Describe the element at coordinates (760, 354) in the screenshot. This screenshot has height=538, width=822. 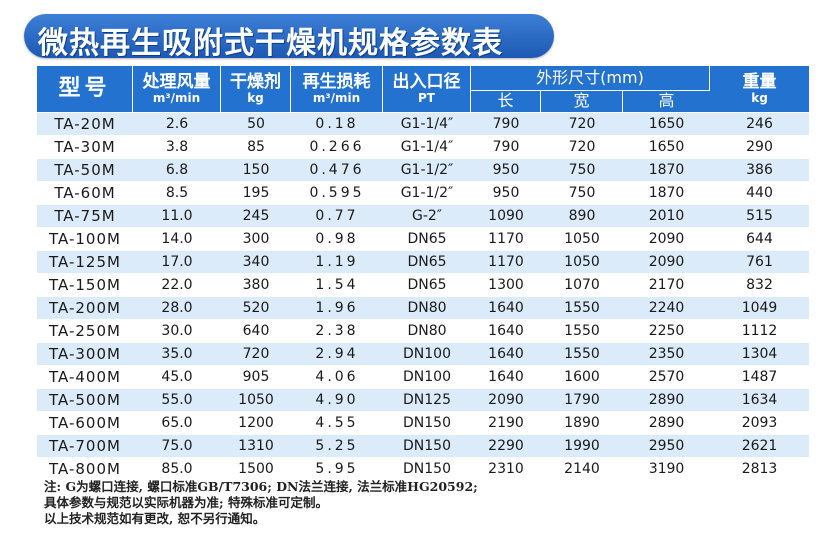
I see `cell-weight: 1304` at that location.